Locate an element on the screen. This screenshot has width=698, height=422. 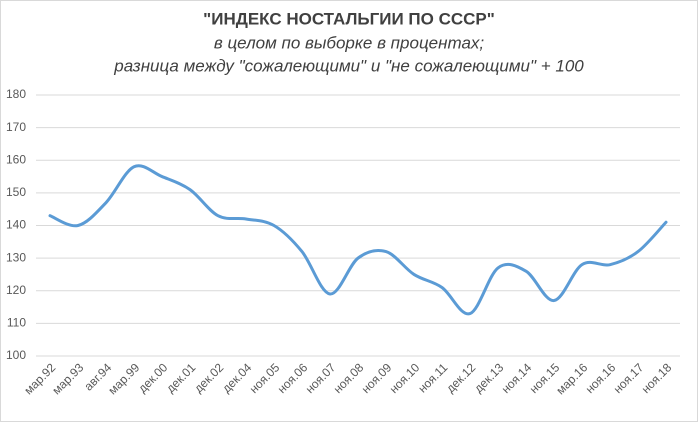
chart-subtitle: в целом по выборке в процентах; is located at coordinates (349, 42).